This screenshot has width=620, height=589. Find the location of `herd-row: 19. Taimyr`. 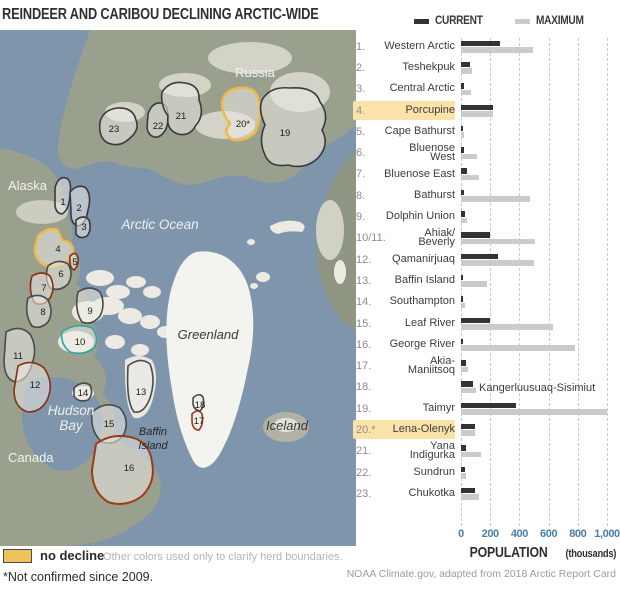

herd-row: 19. Taimyr is located at coordinates (483, 408).